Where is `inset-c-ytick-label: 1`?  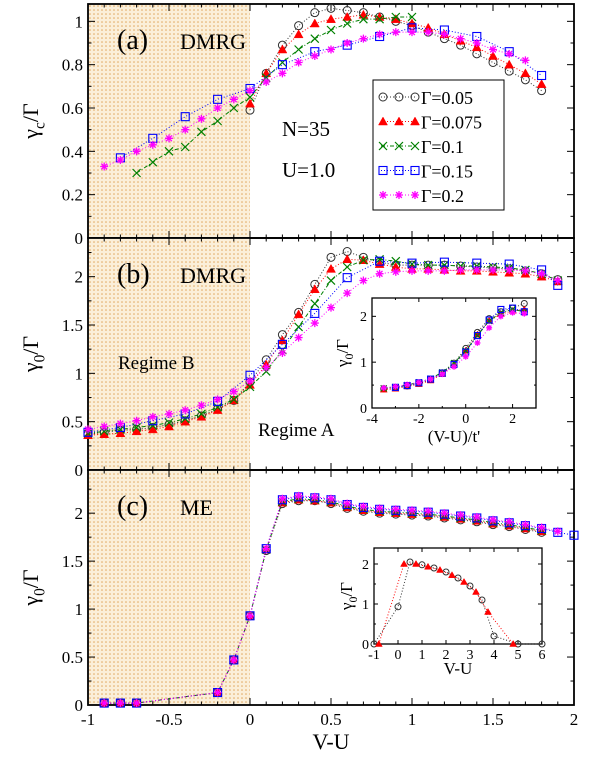
inset-c-ytick-label: 1 is located at coordinates (365, 605).